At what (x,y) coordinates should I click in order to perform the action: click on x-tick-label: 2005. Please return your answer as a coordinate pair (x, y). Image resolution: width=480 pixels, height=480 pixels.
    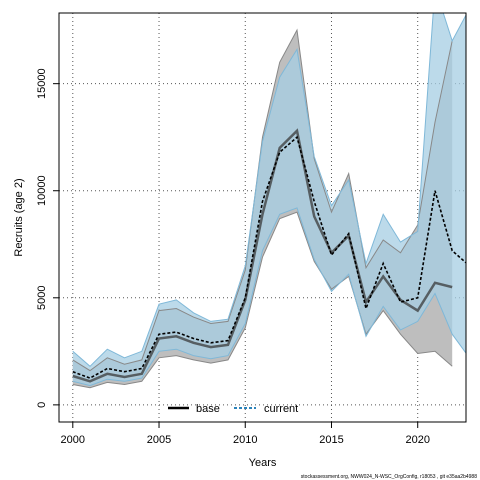
    Looking at the image, I should click on (159, 440).